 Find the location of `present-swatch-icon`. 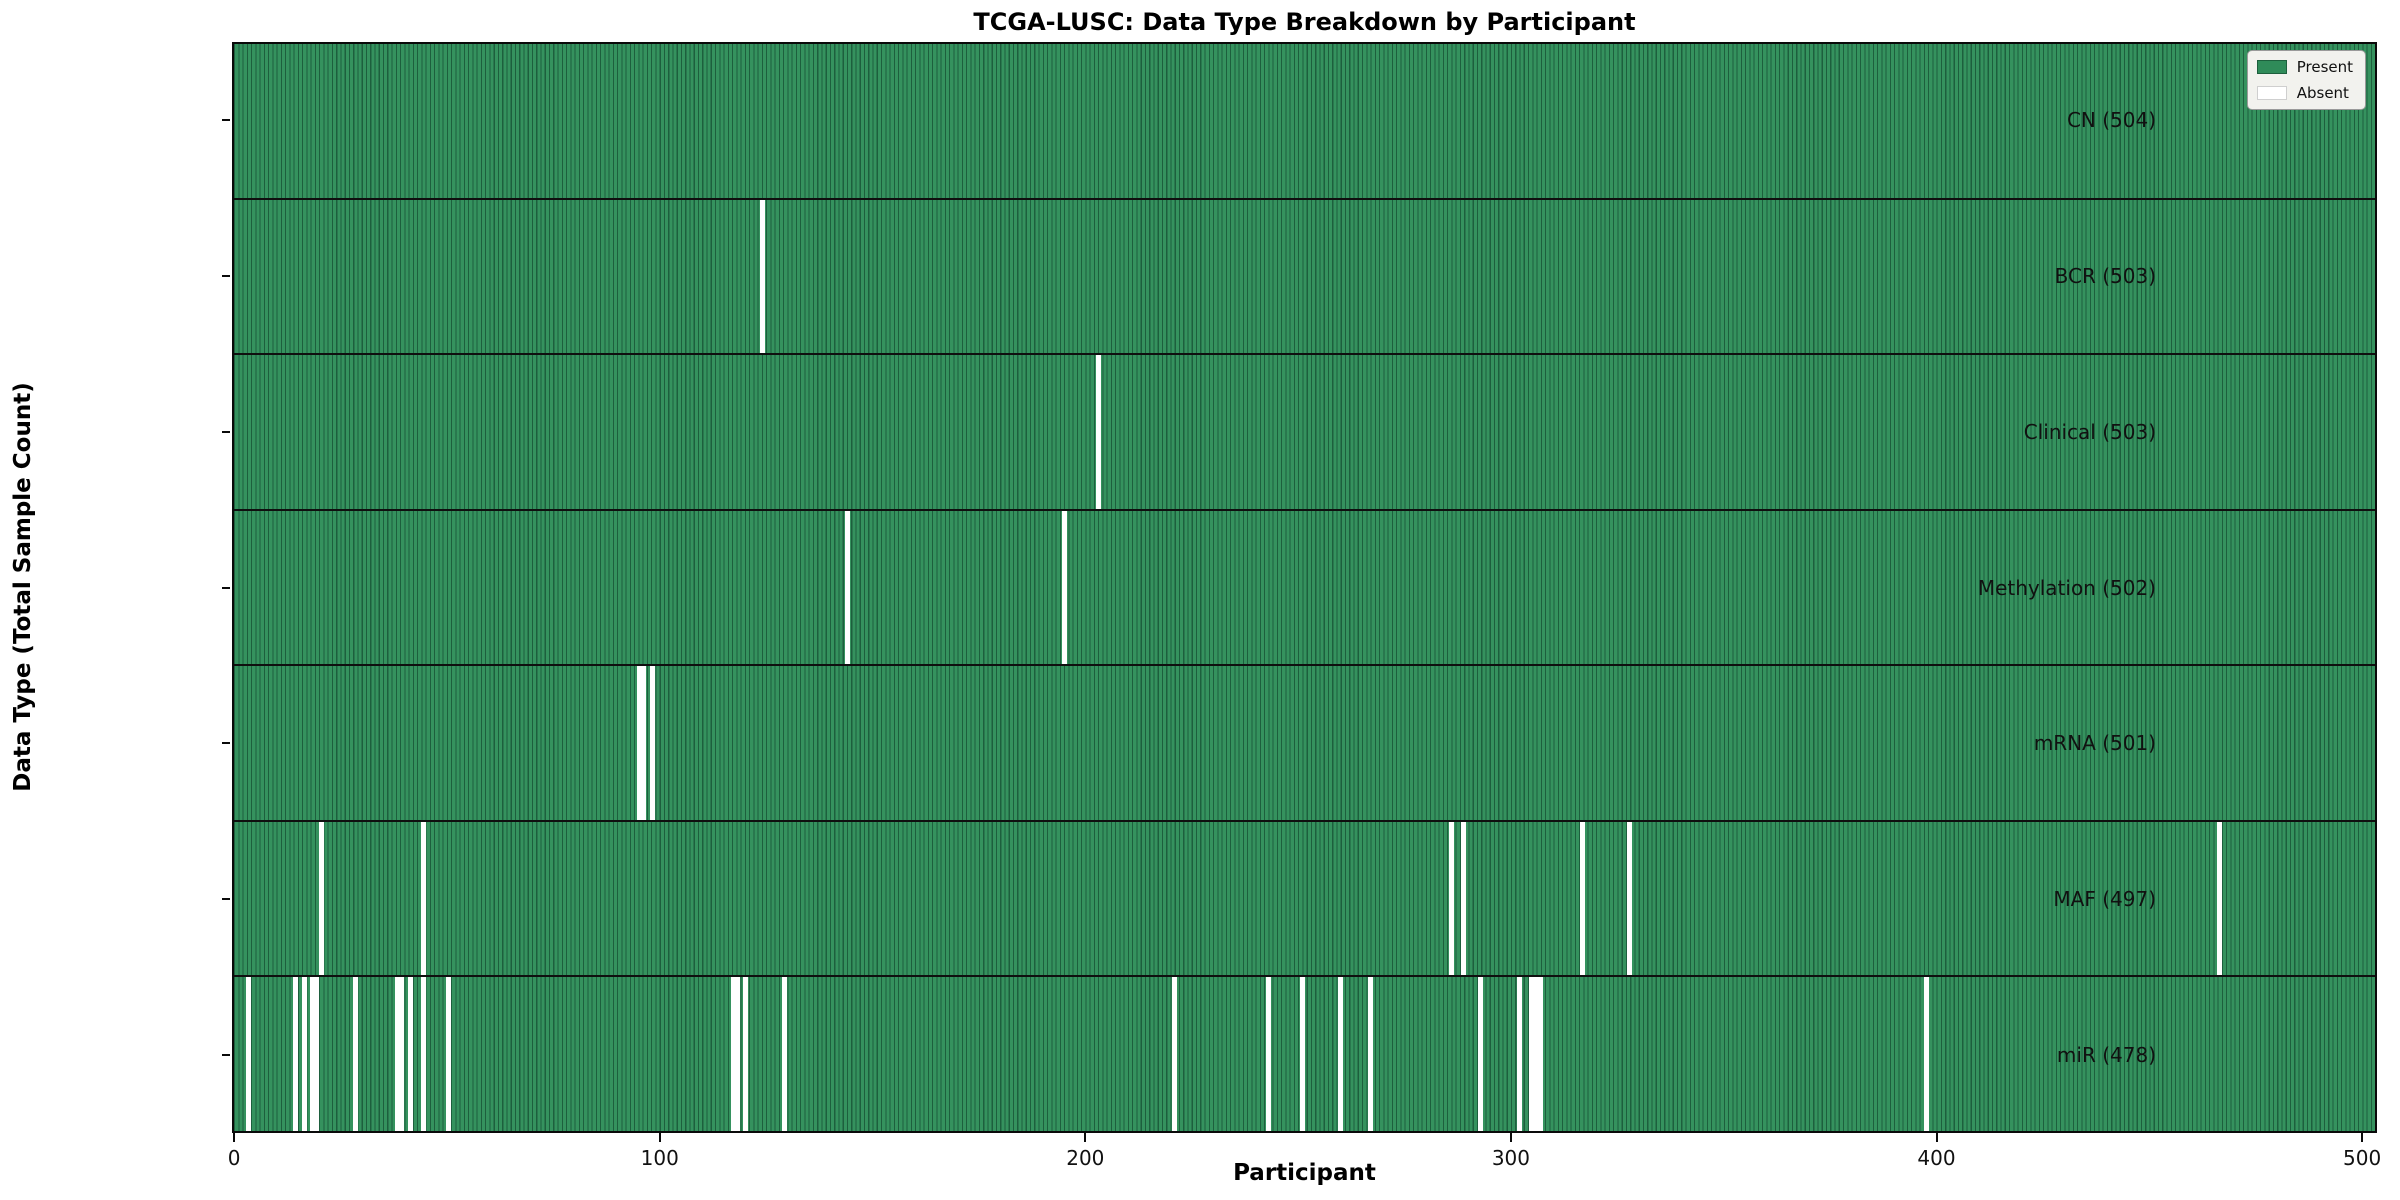

present-swatch-icon is located at coordinates (2271, 67).